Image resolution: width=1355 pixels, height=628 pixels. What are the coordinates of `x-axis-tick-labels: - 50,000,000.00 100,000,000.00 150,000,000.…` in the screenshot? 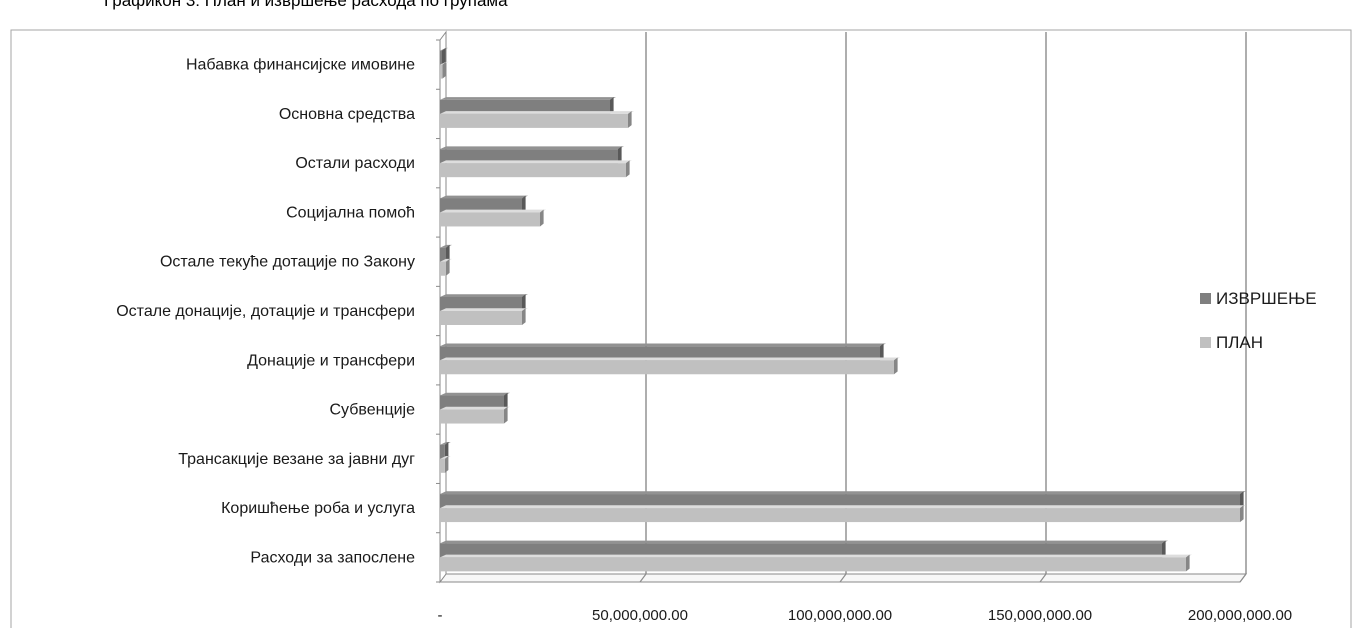 It's located at (865, 615).